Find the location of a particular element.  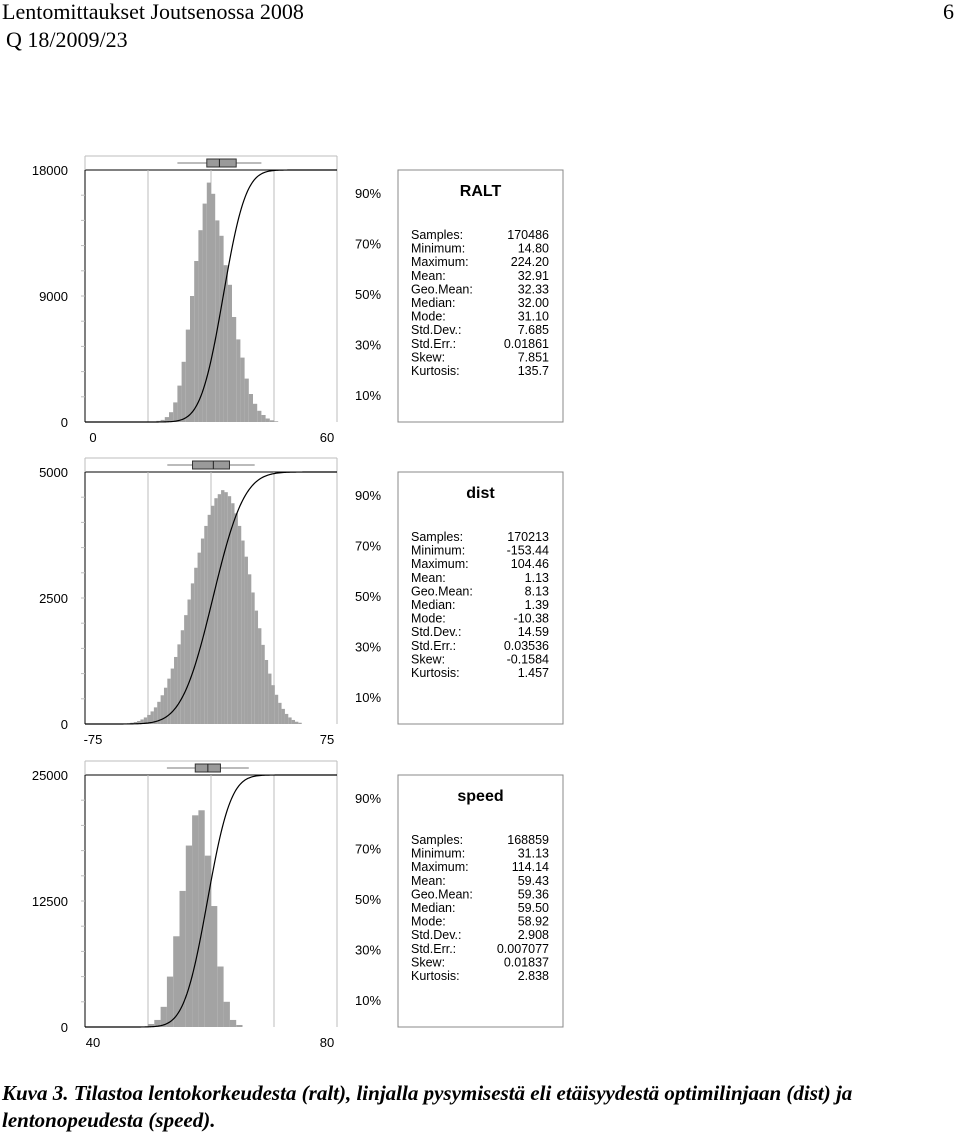

stat-value: 59.50 is located at coordinates (533, 908).